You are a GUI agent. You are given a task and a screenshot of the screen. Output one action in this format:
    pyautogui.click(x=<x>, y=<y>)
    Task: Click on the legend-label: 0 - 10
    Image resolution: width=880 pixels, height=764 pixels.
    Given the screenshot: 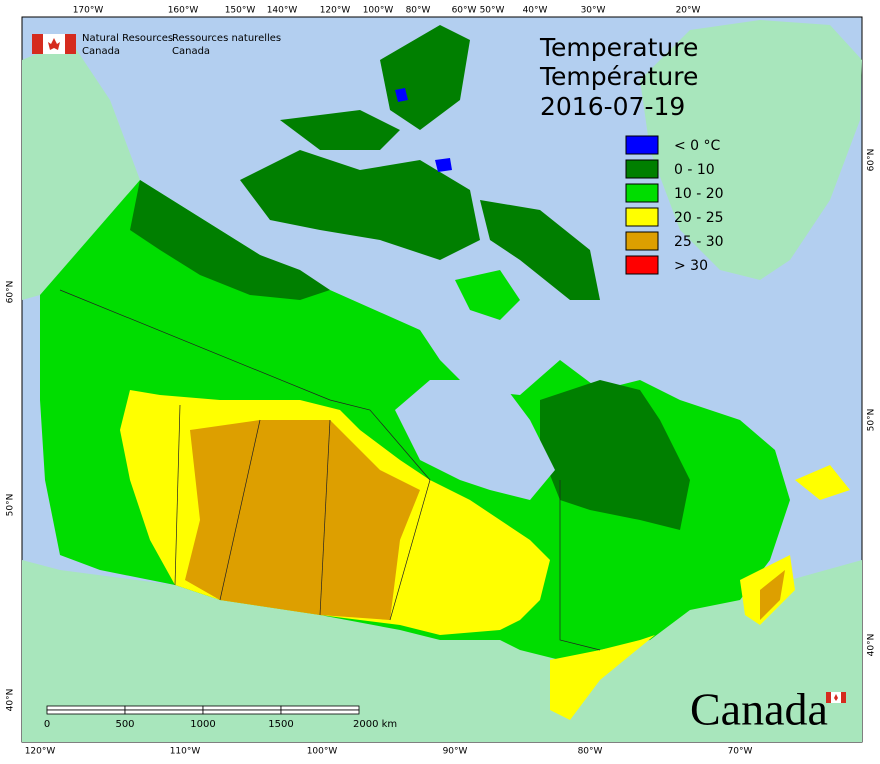 What is the action you would take?
    pyautogui.click(x=694, y=170)
    